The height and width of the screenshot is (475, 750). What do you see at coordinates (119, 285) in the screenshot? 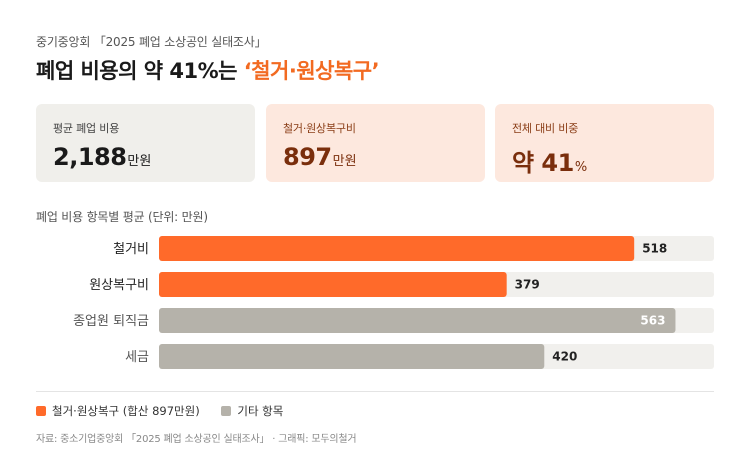
I see `category-label: 원상복구비` at bounding box center [119, 285].